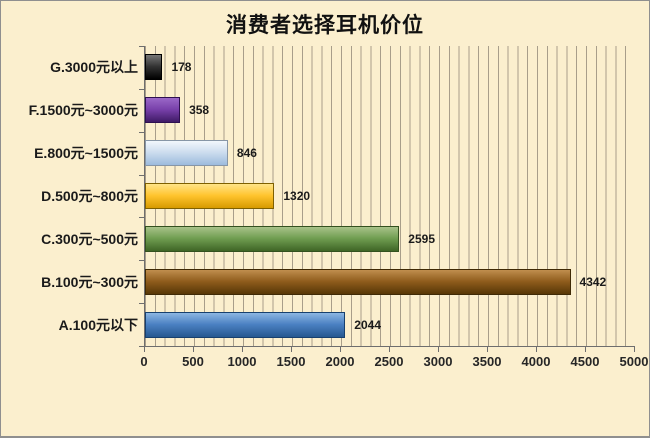 Image resolution: width=650 pixels, height=438 pixels. I want to click on x-axis-tick-label: 1500, so click(291, 361).